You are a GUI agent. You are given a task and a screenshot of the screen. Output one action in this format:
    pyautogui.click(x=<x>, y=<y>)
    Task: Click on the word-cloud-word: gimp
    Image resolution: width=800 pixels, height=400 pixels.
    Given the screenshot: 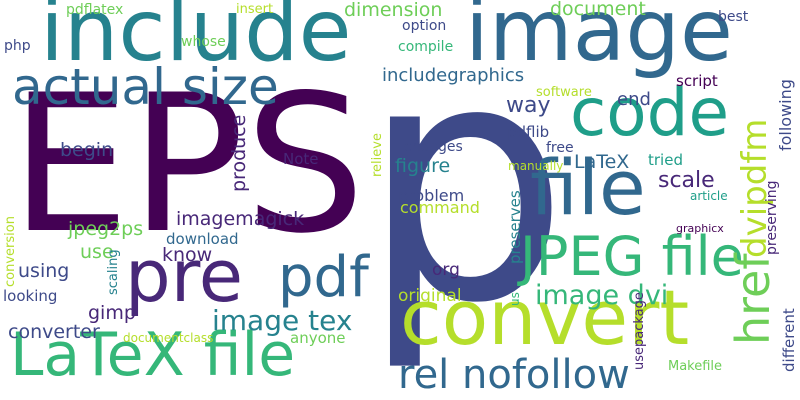 What is the action you would take?
    pyautogui.click(x=112, y=313)
    